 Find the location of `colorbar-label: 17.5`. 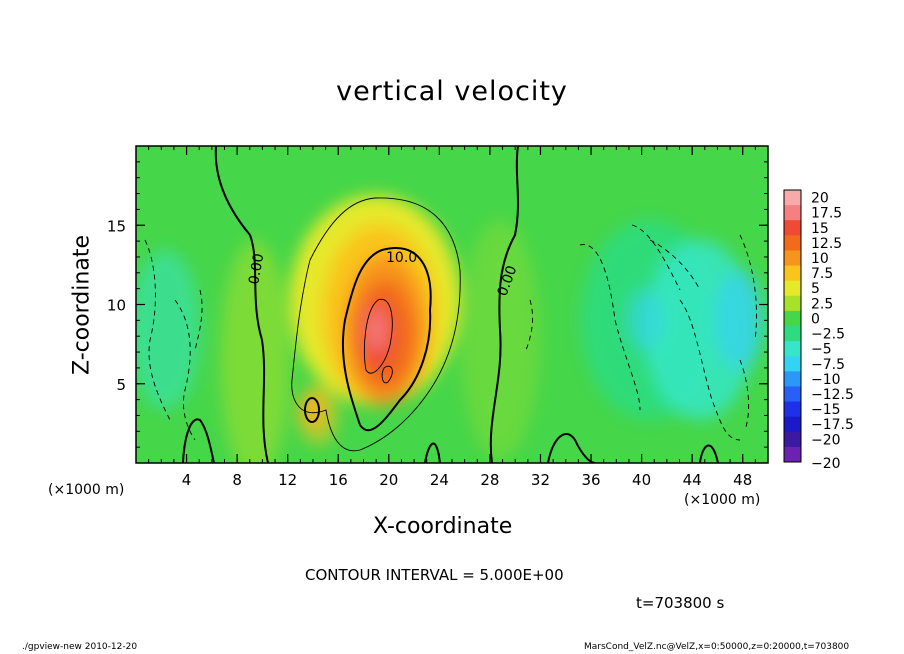

colorbar-label: 17.5 is located at coordinates (826, 214).